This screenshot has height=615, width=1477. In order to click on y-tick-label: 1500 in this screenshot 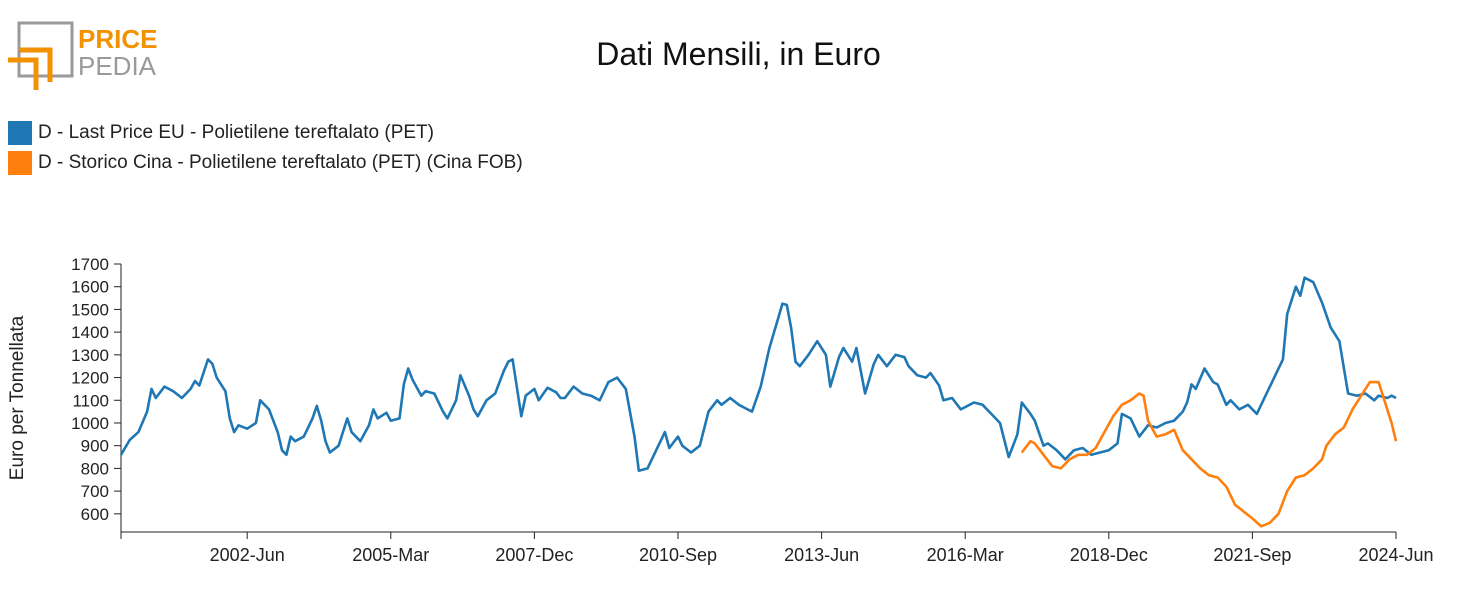, I will do `click(90, 309)`.